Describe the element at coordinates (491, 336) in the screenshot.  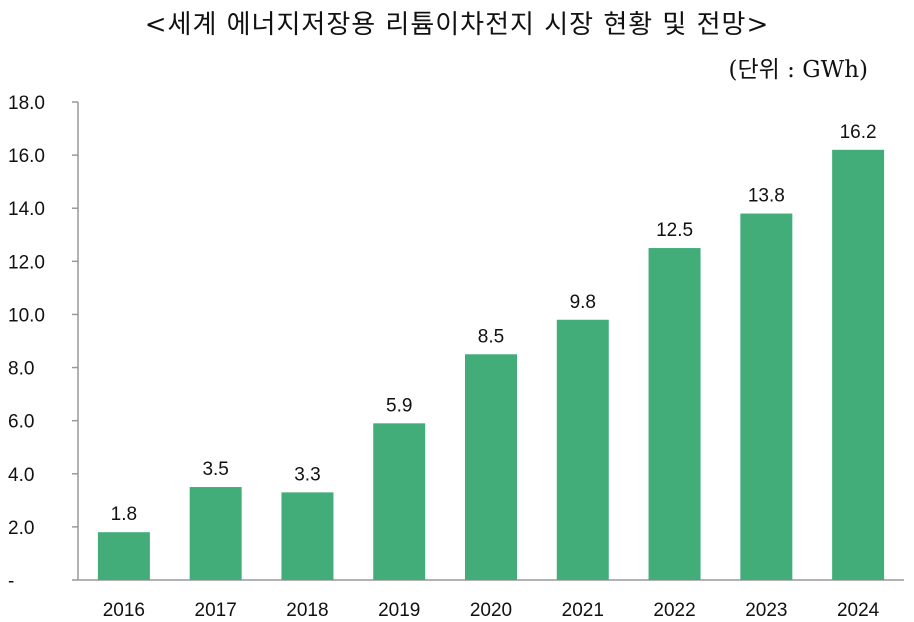
I see `data-label: 8.5` at that location.